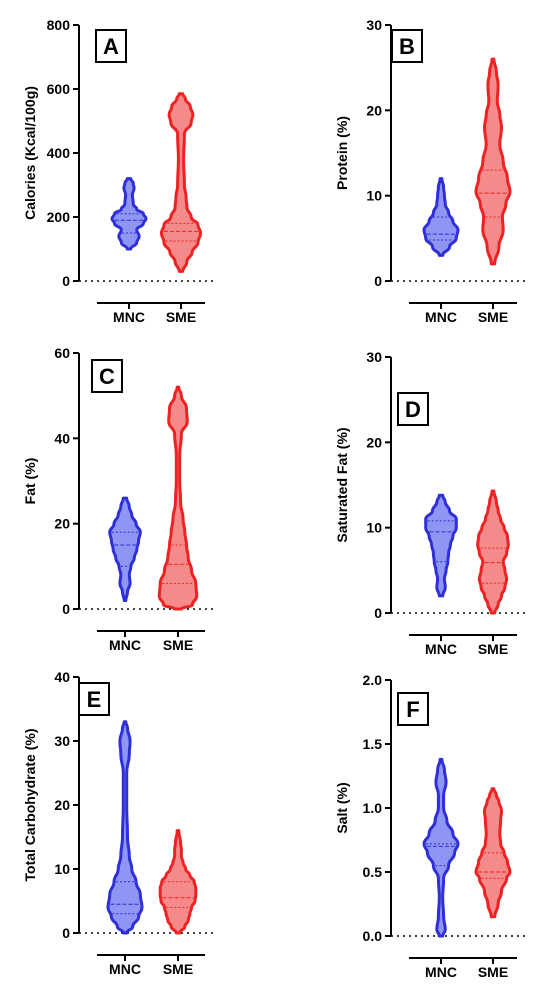  I want to click on panel-b: 0 10 20 30 MNC SME Protein (%) B, so click(431, 171).